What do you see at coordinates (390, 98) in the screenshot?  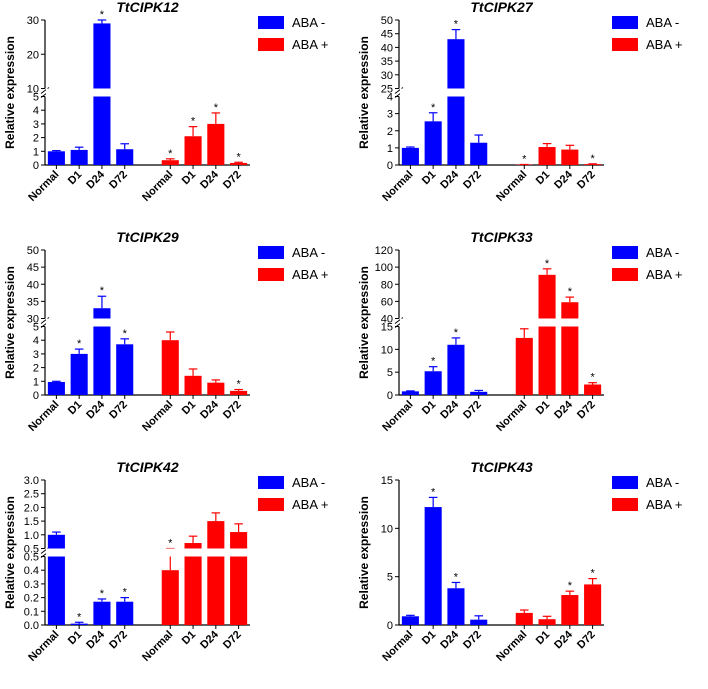 I see `y-tick-label: 4` at bounding box center [390, 98].